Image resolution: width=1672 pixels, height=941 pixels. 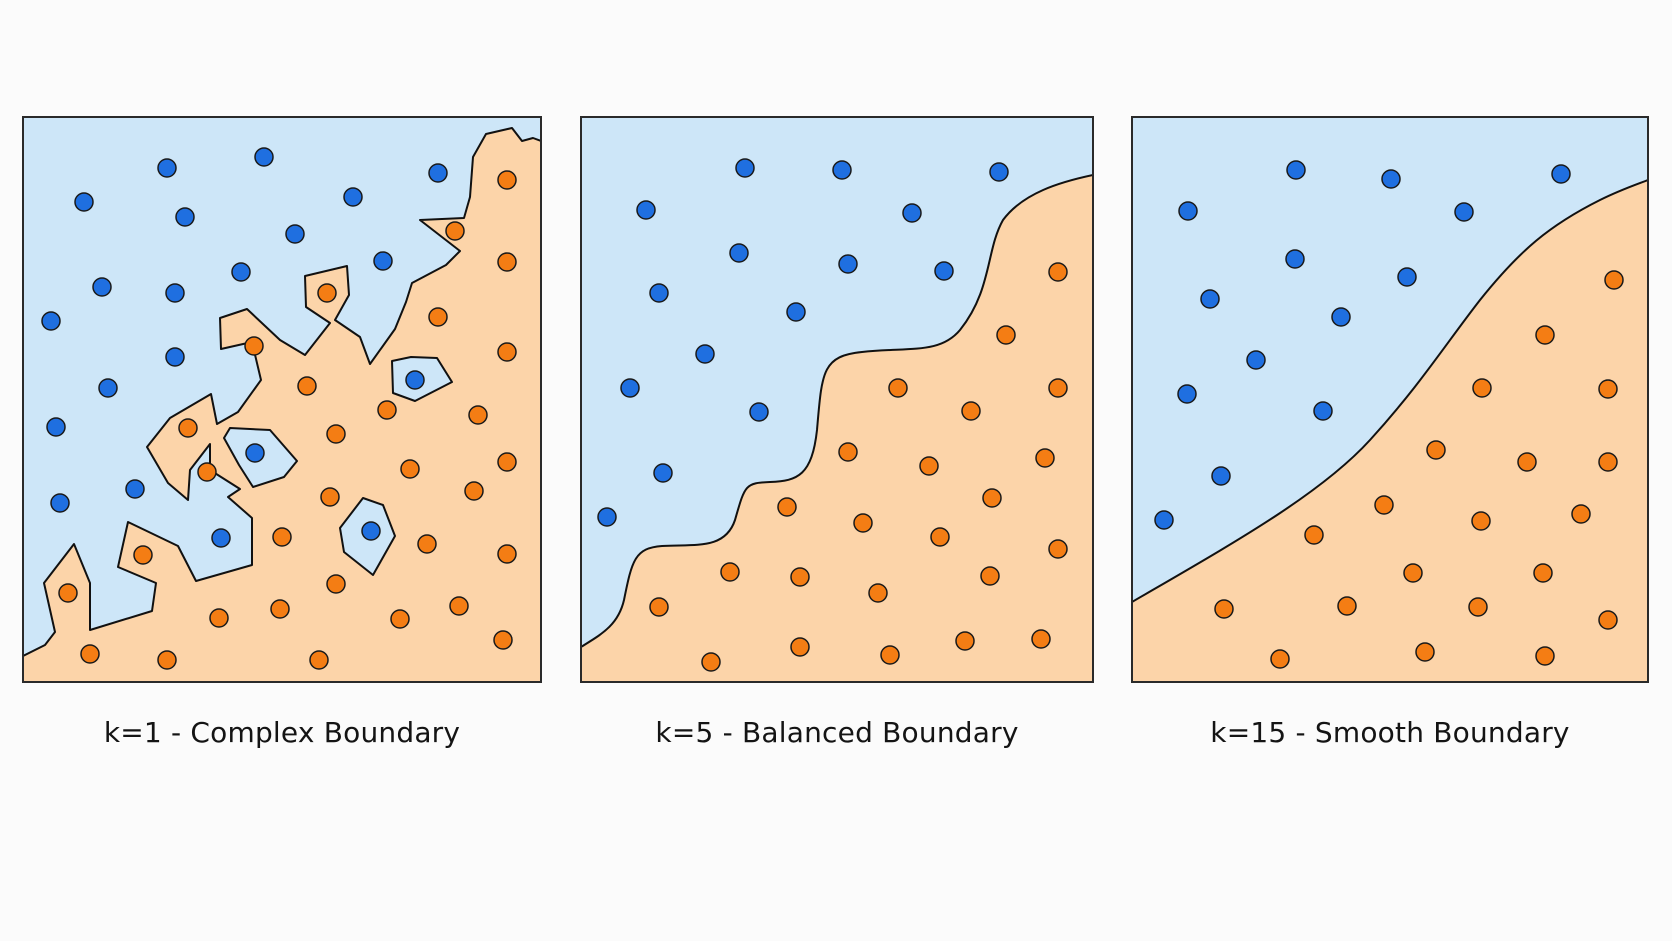 I want to click on caption-k15: k=15 - Smooth Boundary, so click(x=1390, y=732).